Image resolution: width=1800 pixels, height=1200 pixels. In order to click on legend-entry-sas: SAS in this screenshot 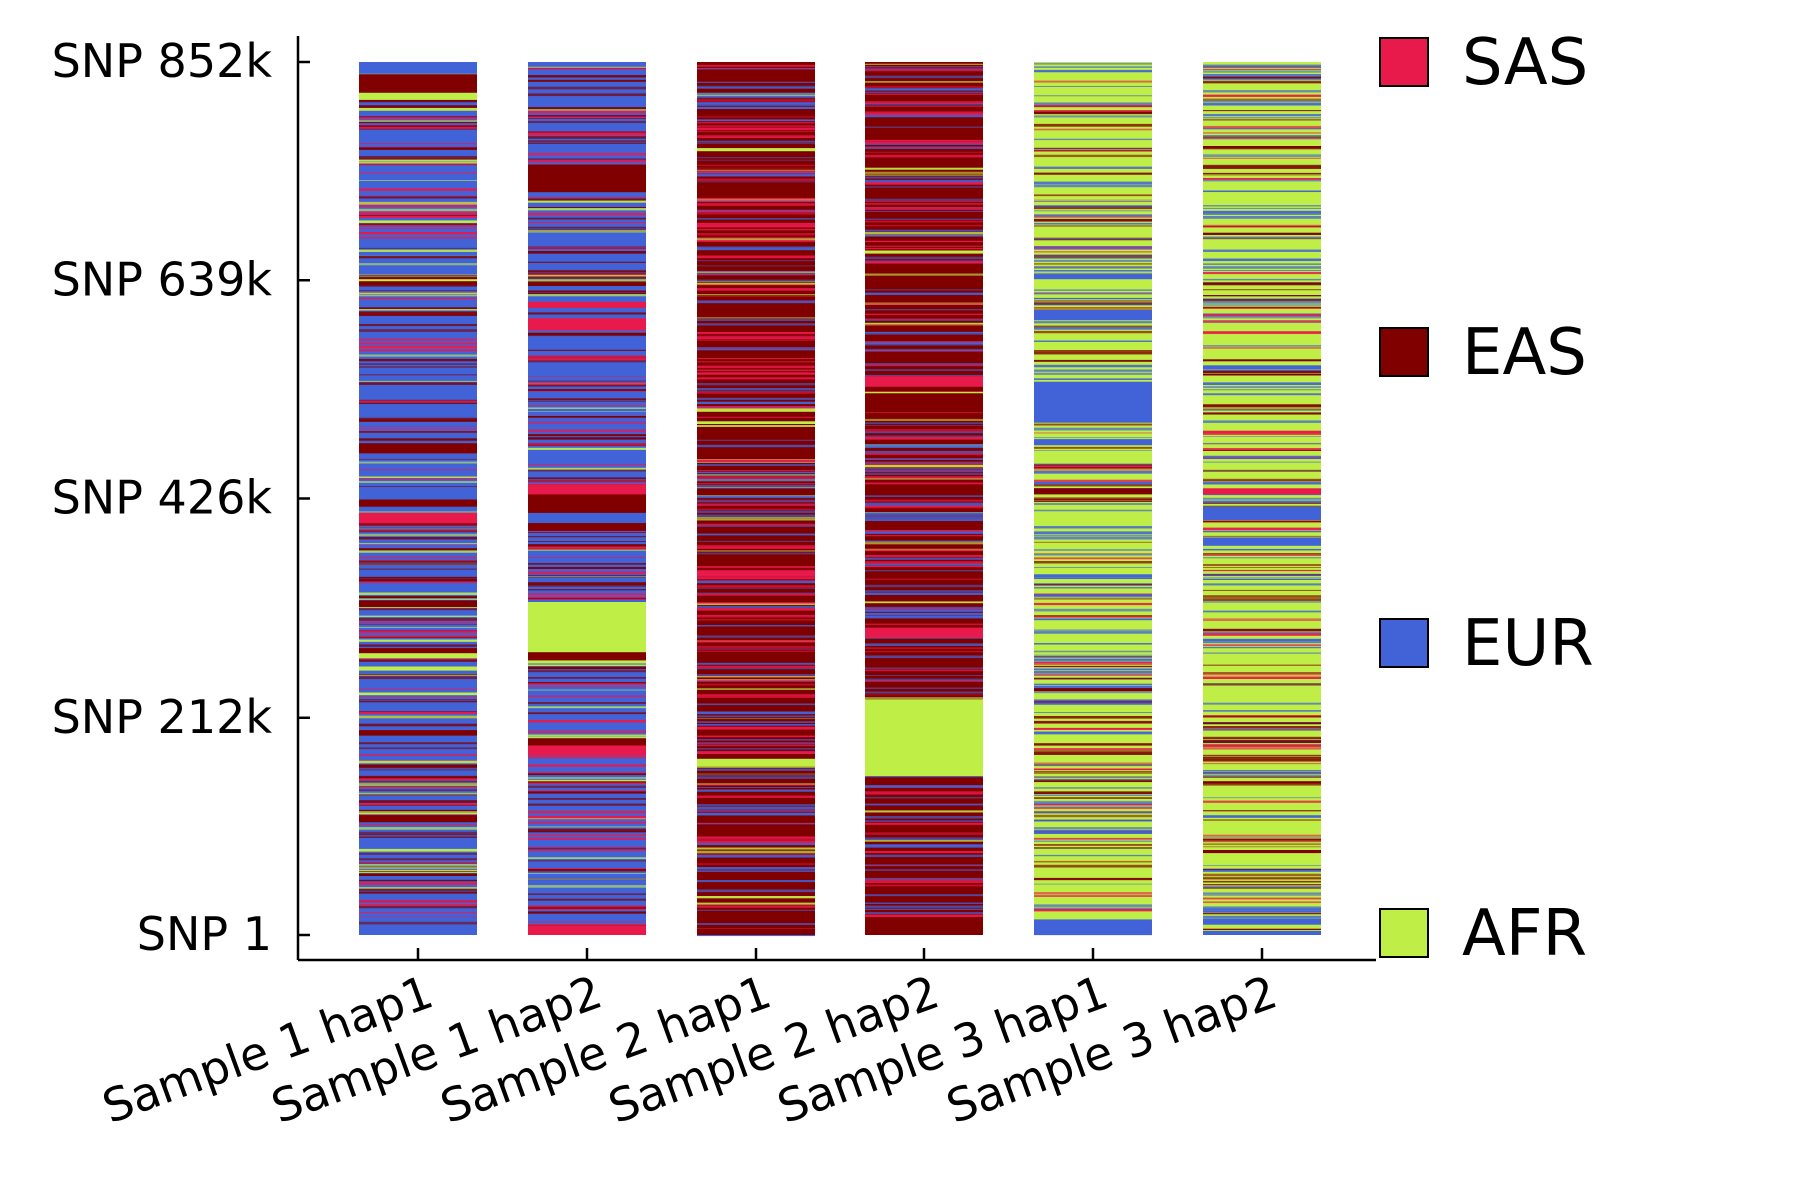, I will do `click(1483, 63)`.